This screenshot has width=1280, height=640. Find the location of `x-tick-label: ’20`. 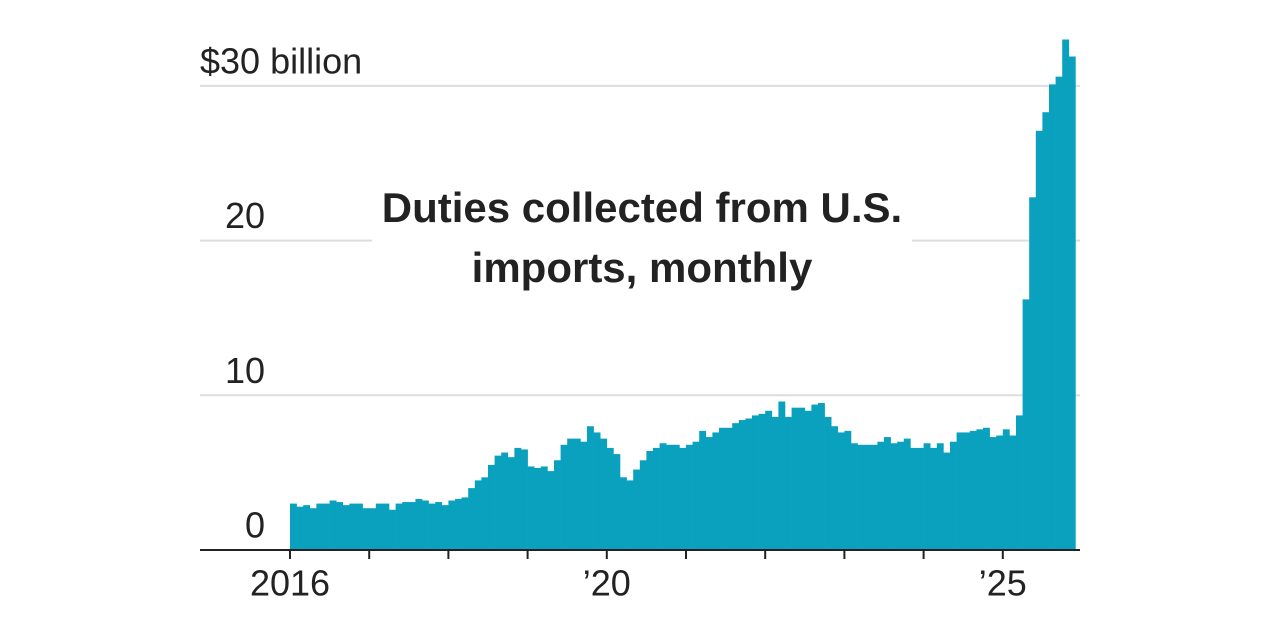

x-tick-label: ’20 is located at coordinates (607, 583).